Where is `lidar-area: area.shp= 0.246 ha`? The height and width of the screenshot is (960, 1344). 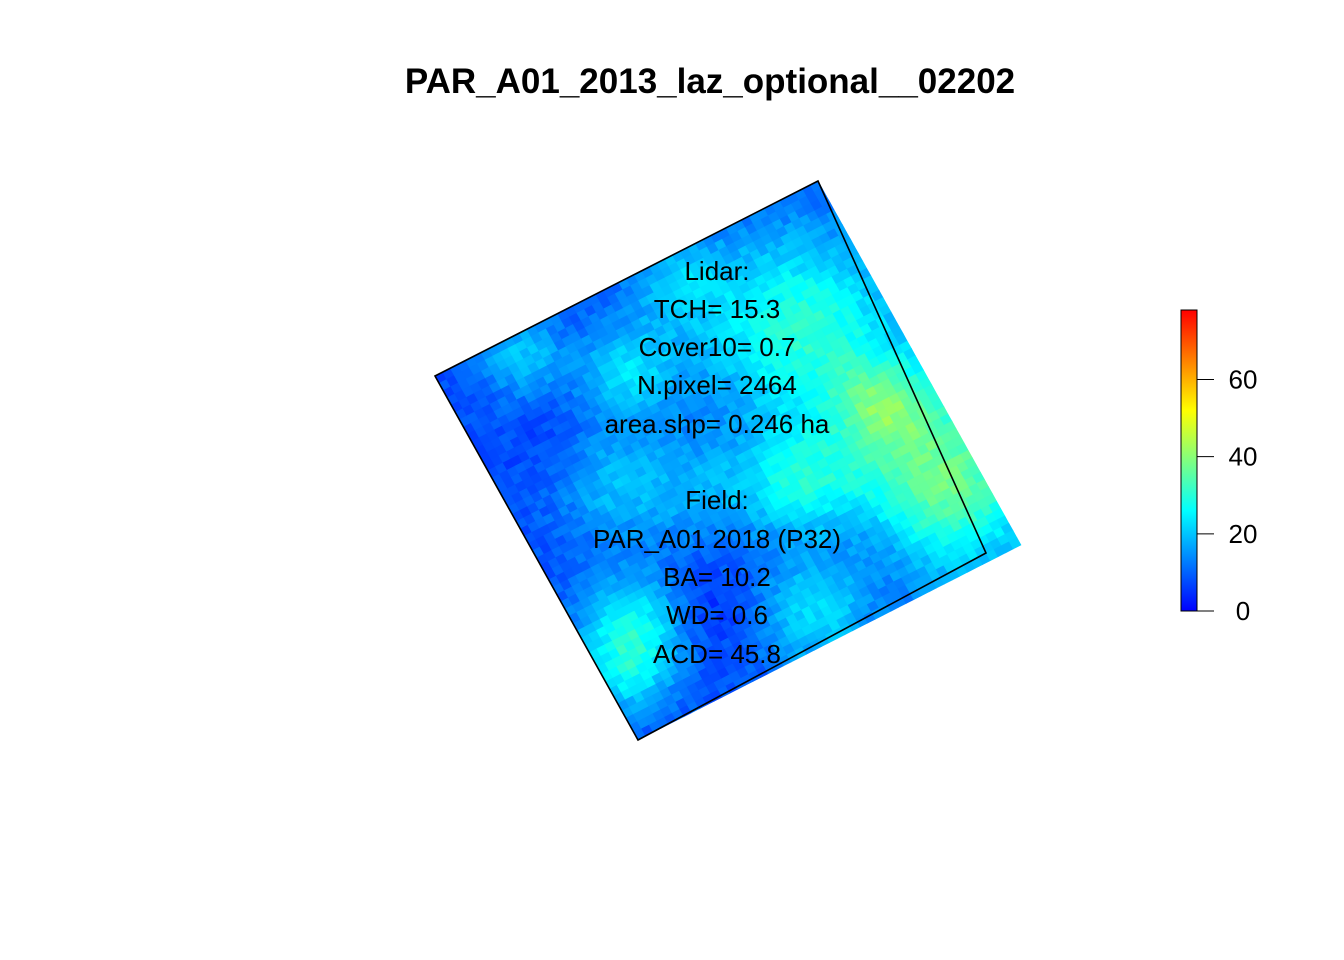
lidar-area: area.shp= 0.246 ha is located at coordinates (717, 424).